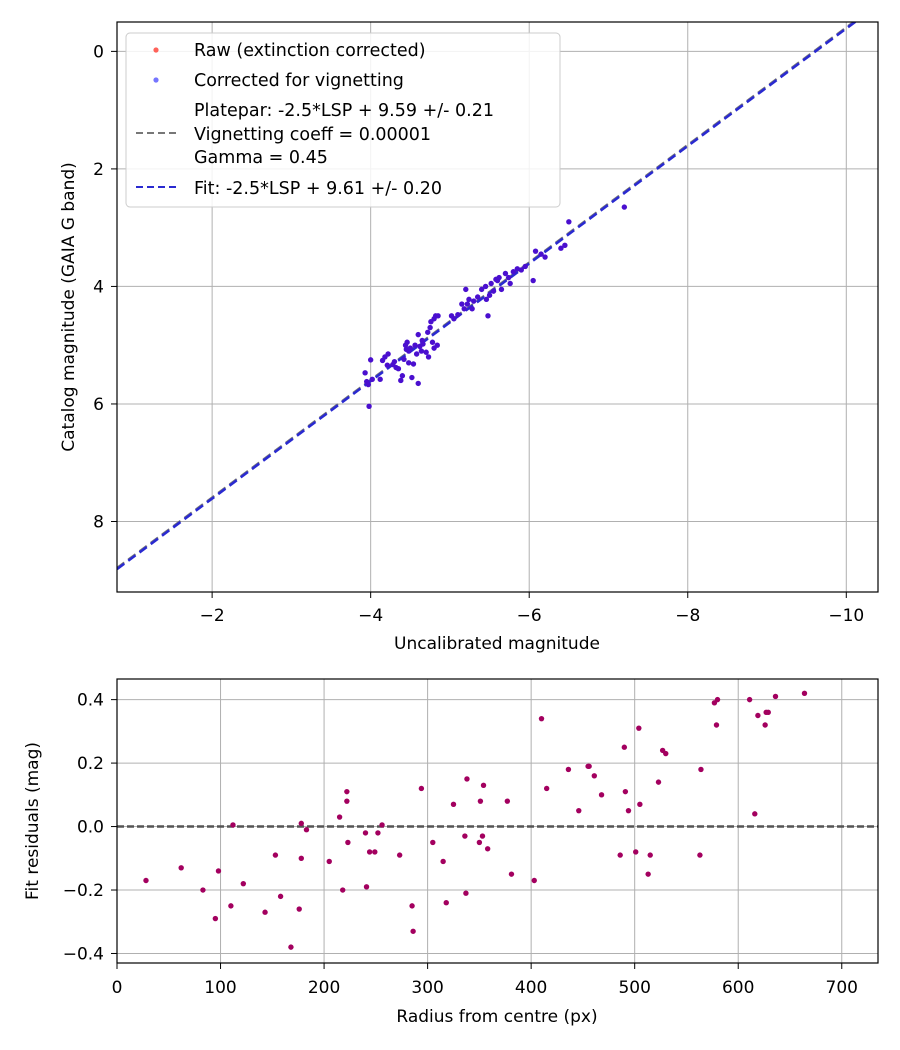 The height and width of the screenshot is (1050, 900). What do you see at coordinates (156, 50) in the screenshot?
I see `legend-raw-marker` at bounding box center [156, 50].